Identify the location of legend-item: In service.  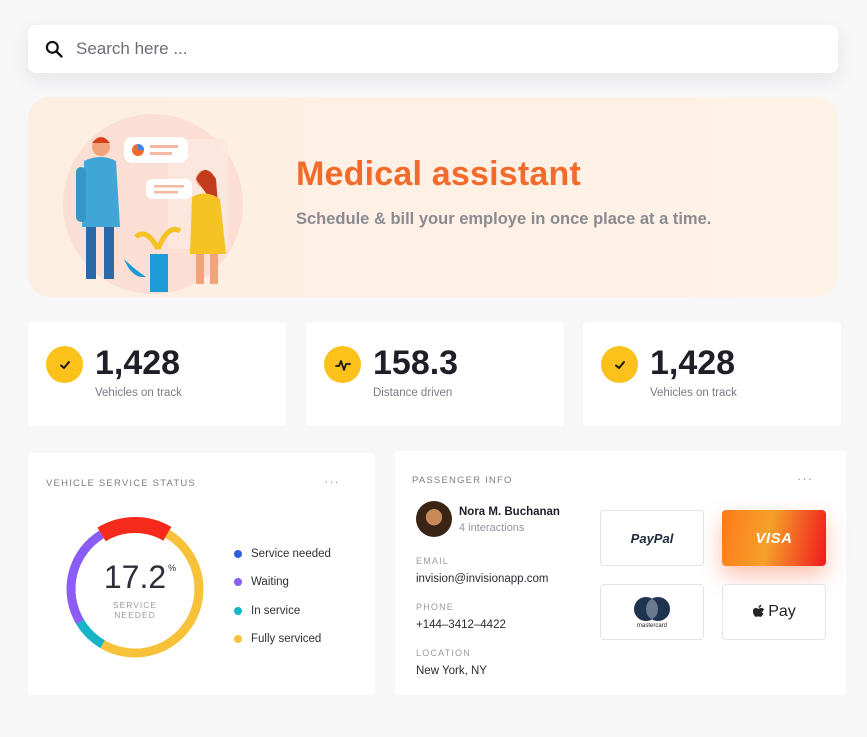
(282, 611).